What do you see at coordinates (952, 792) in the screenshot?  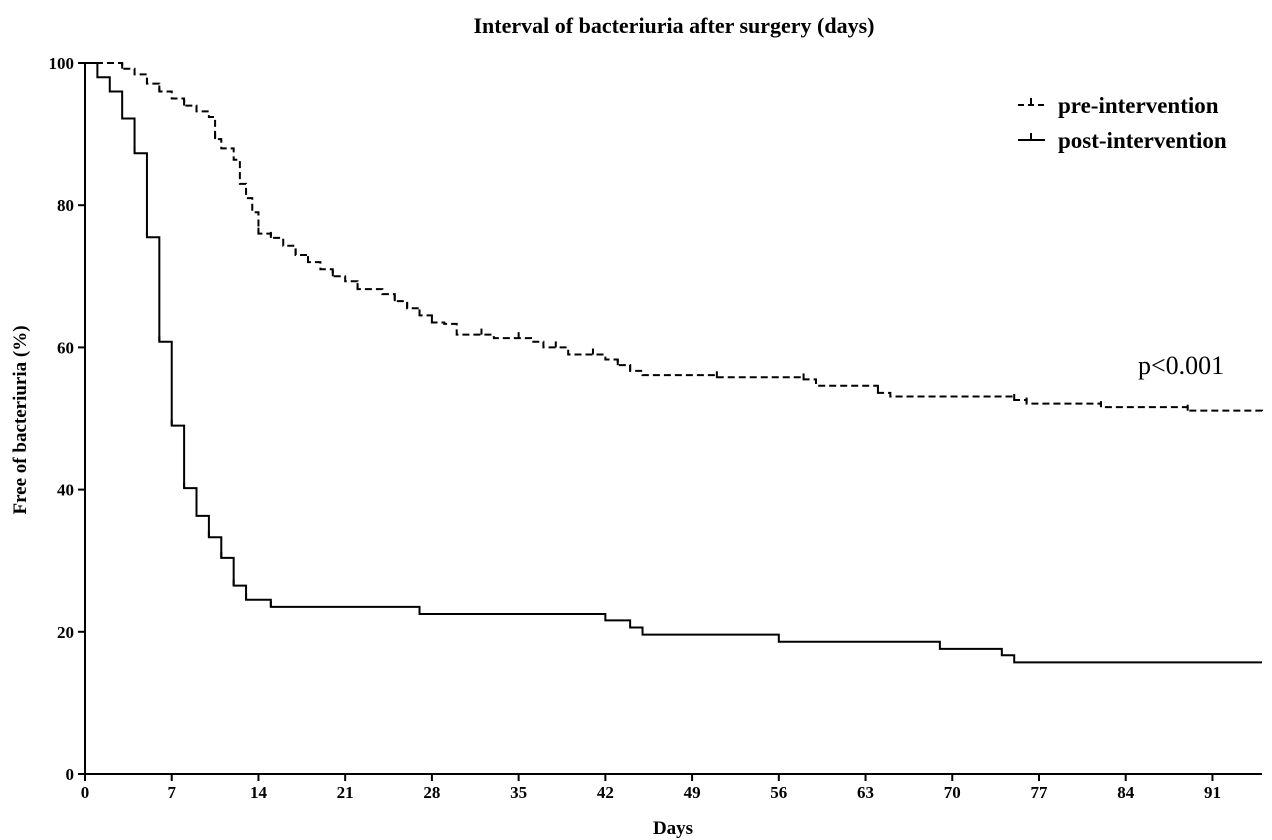 I see `x-tick-label: 70` at bounding box center [952, 792].